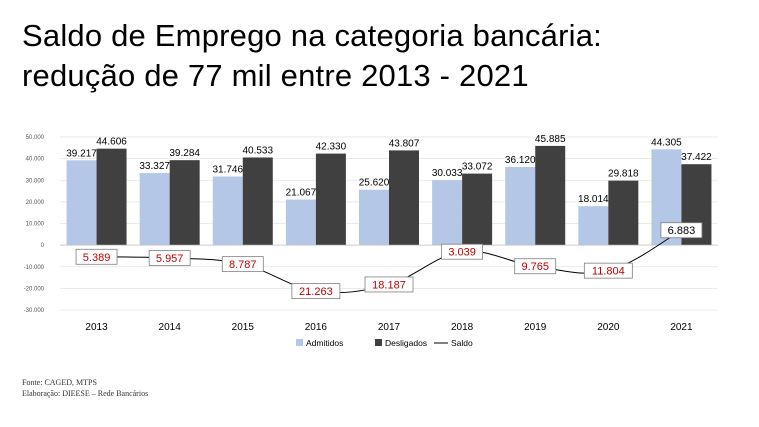 The image size is (759, 427). What do you see at coordinates (331, 147) in the screenshot?
I see `data-label-desligados: 42.330` at bounding box center [331, 147].